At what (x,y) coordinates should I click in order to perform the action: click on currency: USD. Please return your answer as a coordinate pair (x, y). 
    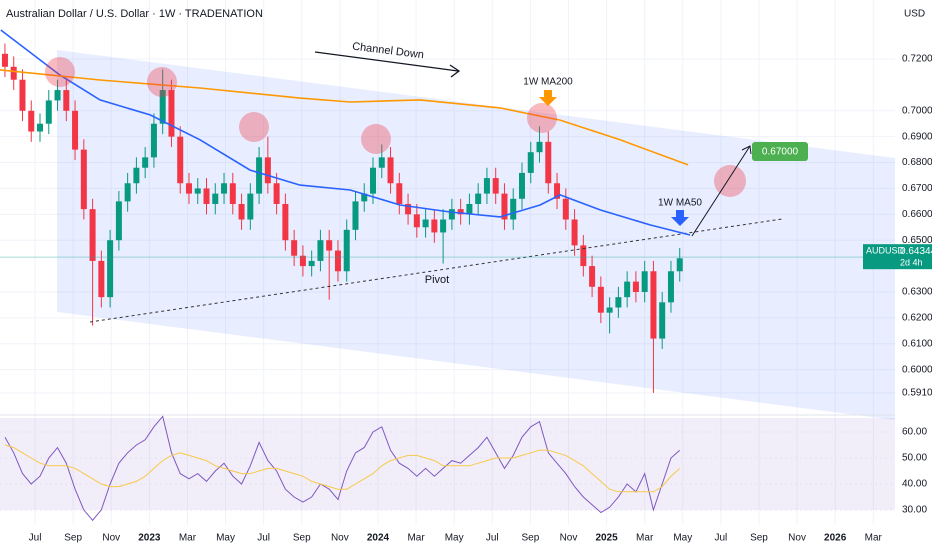
    Looking at the image, I should click on (914, 14).